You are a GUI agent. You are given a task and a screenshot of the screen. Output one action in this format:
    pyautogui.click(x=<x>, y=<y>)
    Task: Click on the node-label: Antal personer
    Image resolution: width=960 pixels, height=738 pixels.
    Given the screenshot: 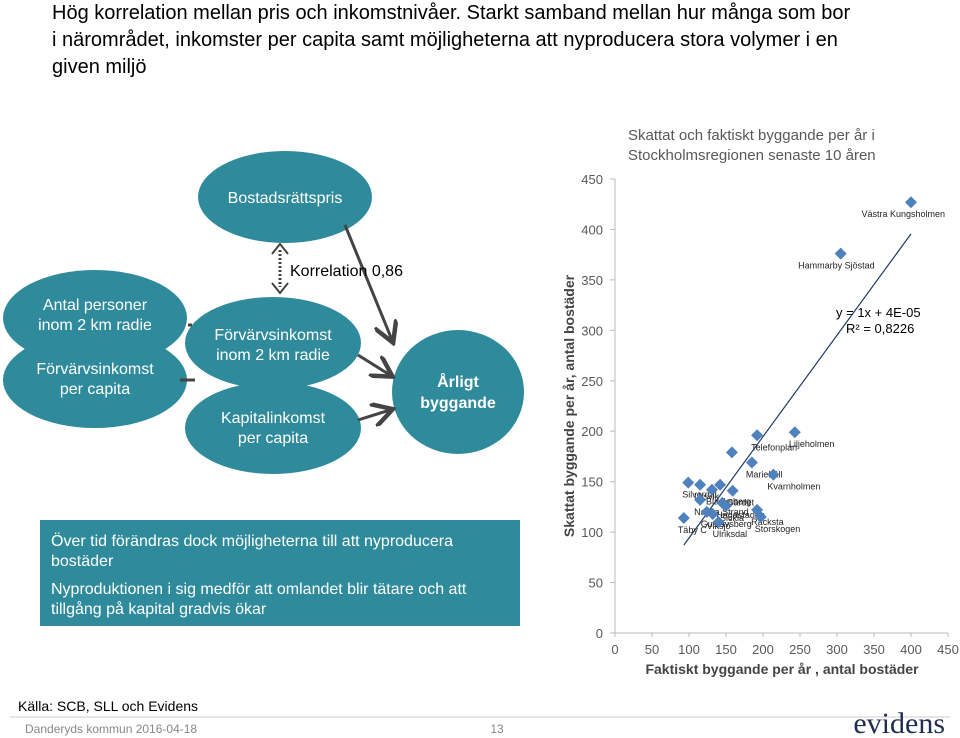 What is the action you would take?
    pyautogui.click(x=95, y=305)
    